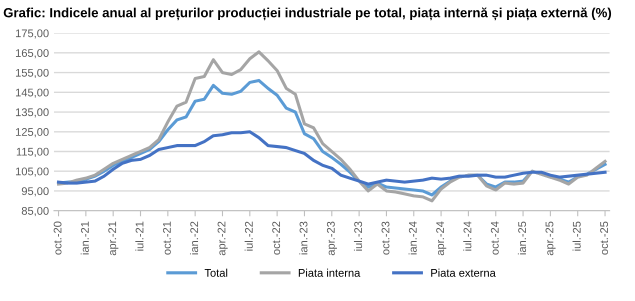 This screenshot has height=301, width=635. Describe the element at coordinates (329, 272) in the screenshot. I see `legend-label: Piata interna` at that location.